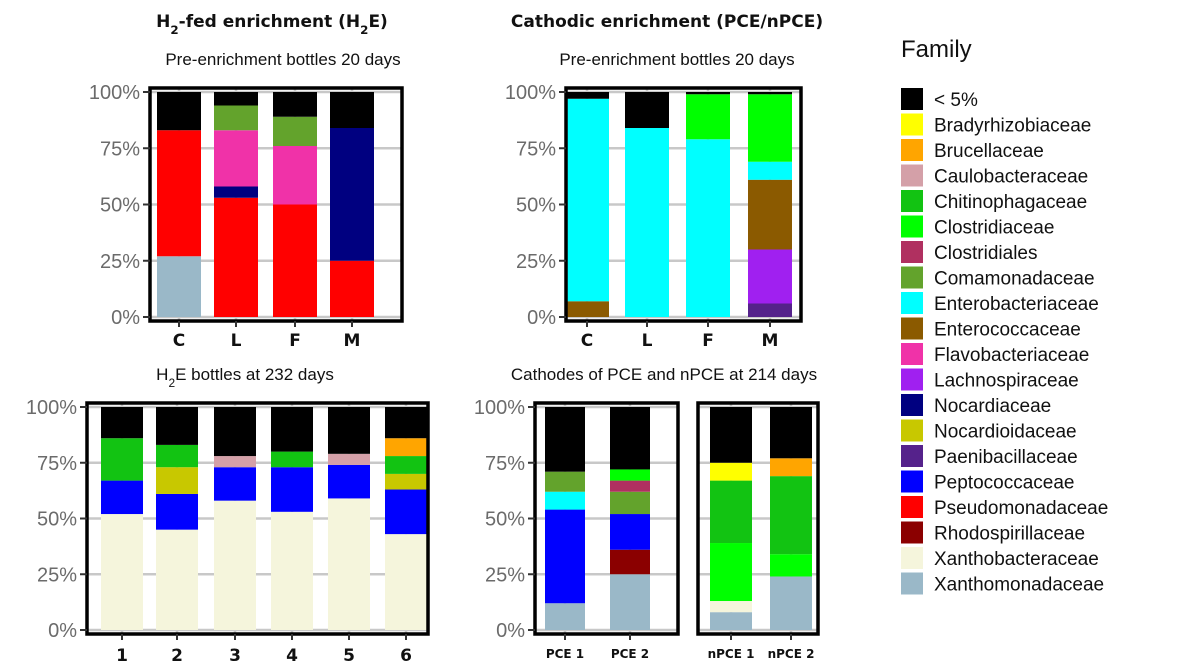 This screenshot has width=1179, height=666. I want to click on legend-label: Comamonadaceae, so click(1014, 279).